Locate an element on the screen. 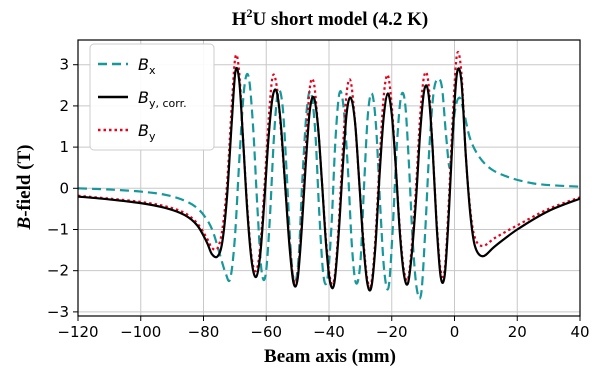 This screenshot has height=371, width=601. y-axis-label-italic: B is located at coordinates (24, 224).